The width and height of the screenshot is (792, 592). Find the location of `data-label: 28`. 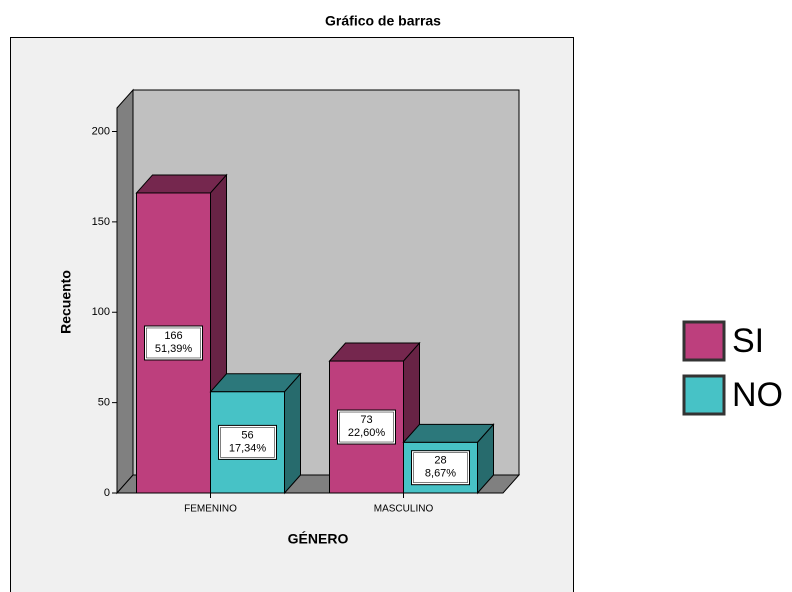

data-label: 28 is located at coordinates (440, 461).